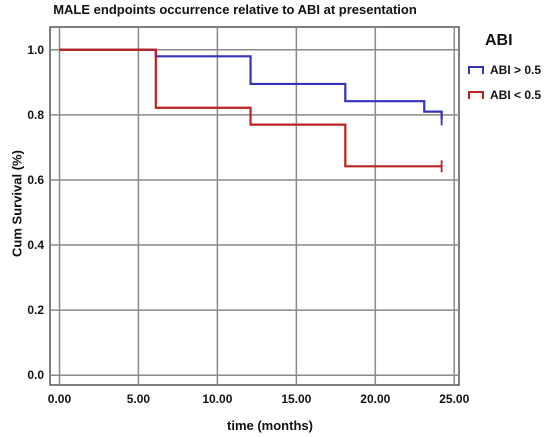 Image resolution: width=550 pixels, height=437 pixels. I want to click on y-tick-label: 0.6, so click(35, 180).